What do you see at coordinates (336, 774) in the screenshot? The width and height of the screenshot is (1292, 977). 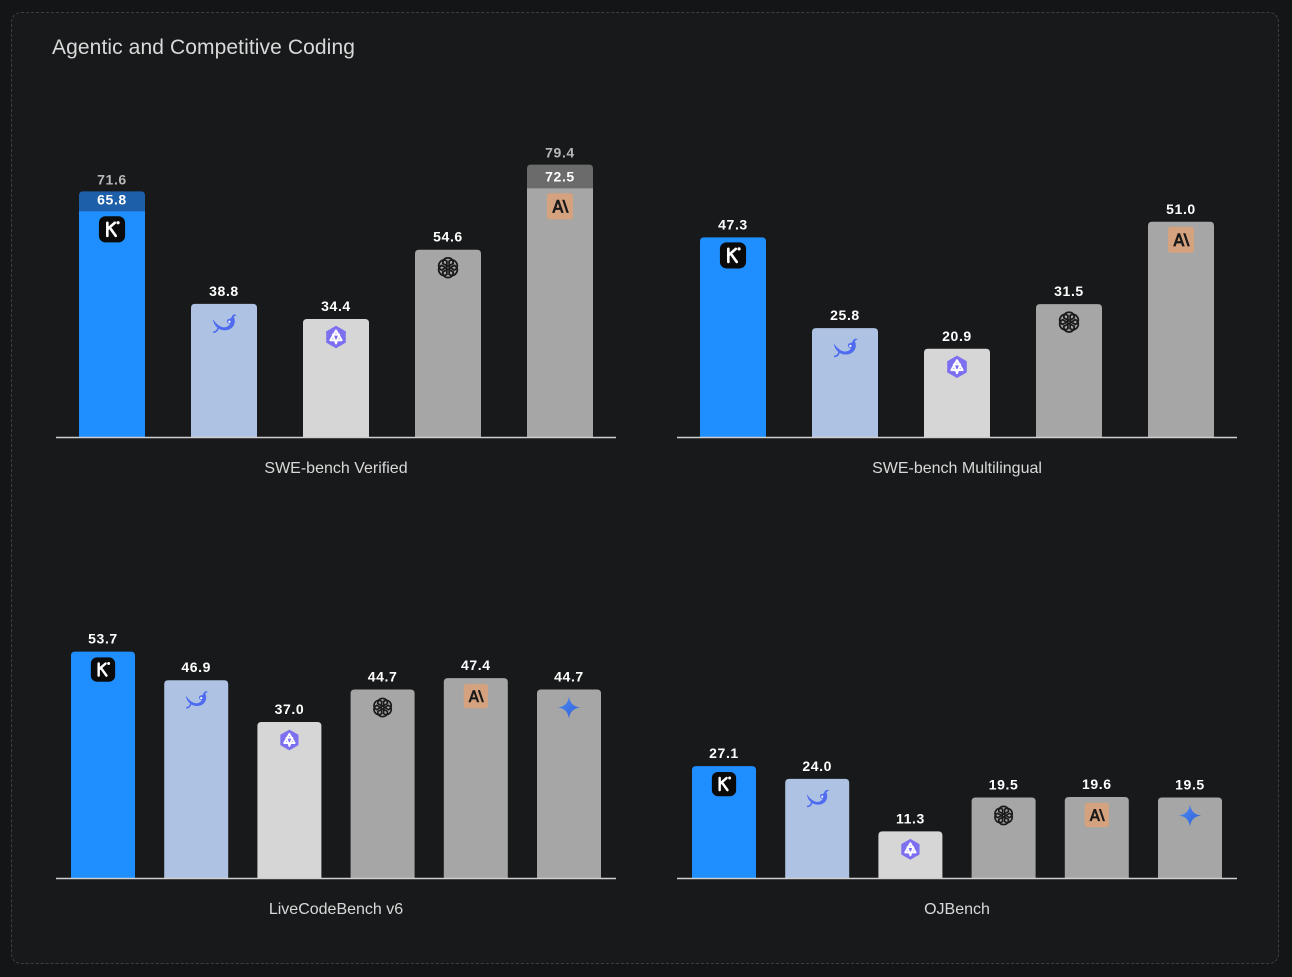 I see `chart-panel-3: 53.7 46.9 37.0 44.7 47.4 44.7 LiveCodeBench v6` at bounding box center [336, 774].